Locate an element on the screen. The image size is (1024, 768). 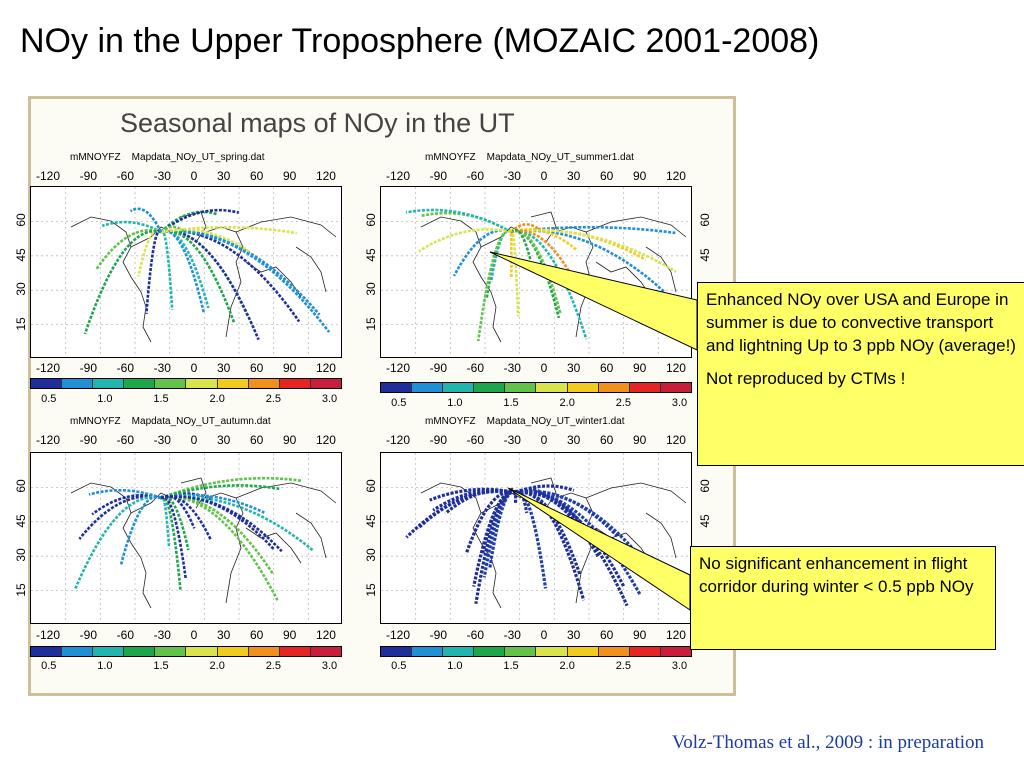
panel-autumn-map is located at coordinates (186, 538).